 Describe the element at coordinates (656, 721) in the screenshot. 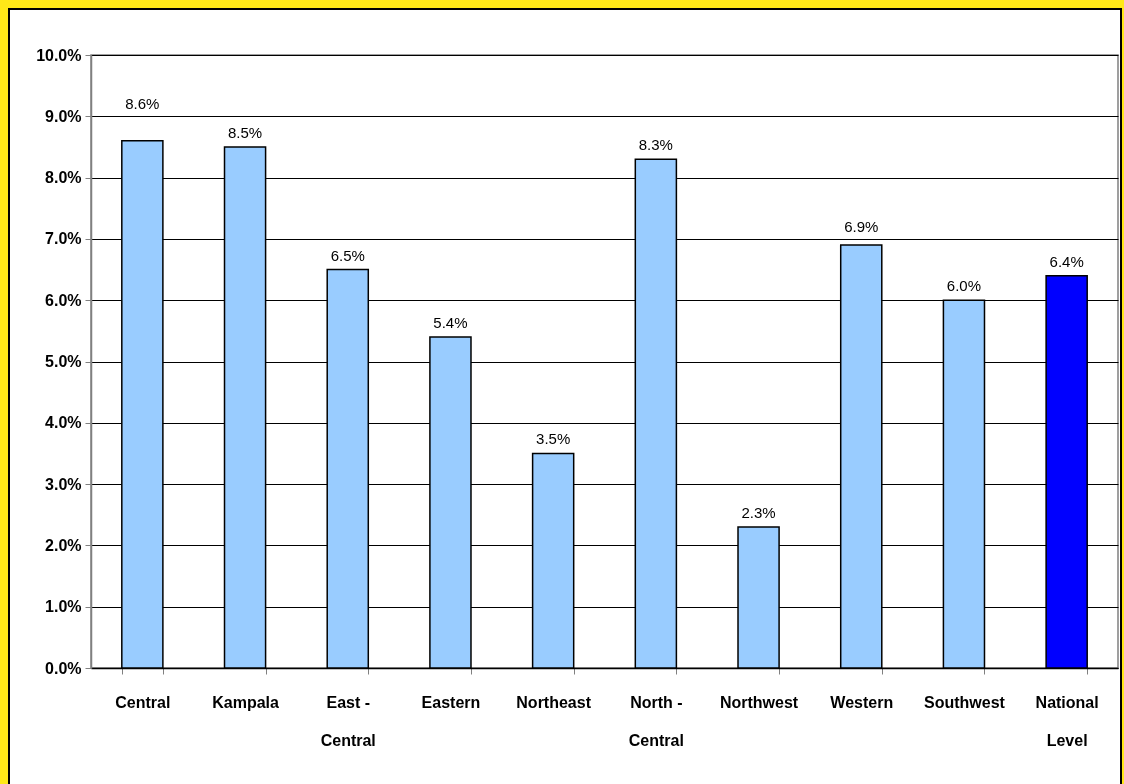

I see `category-label: North - Central` at that location.